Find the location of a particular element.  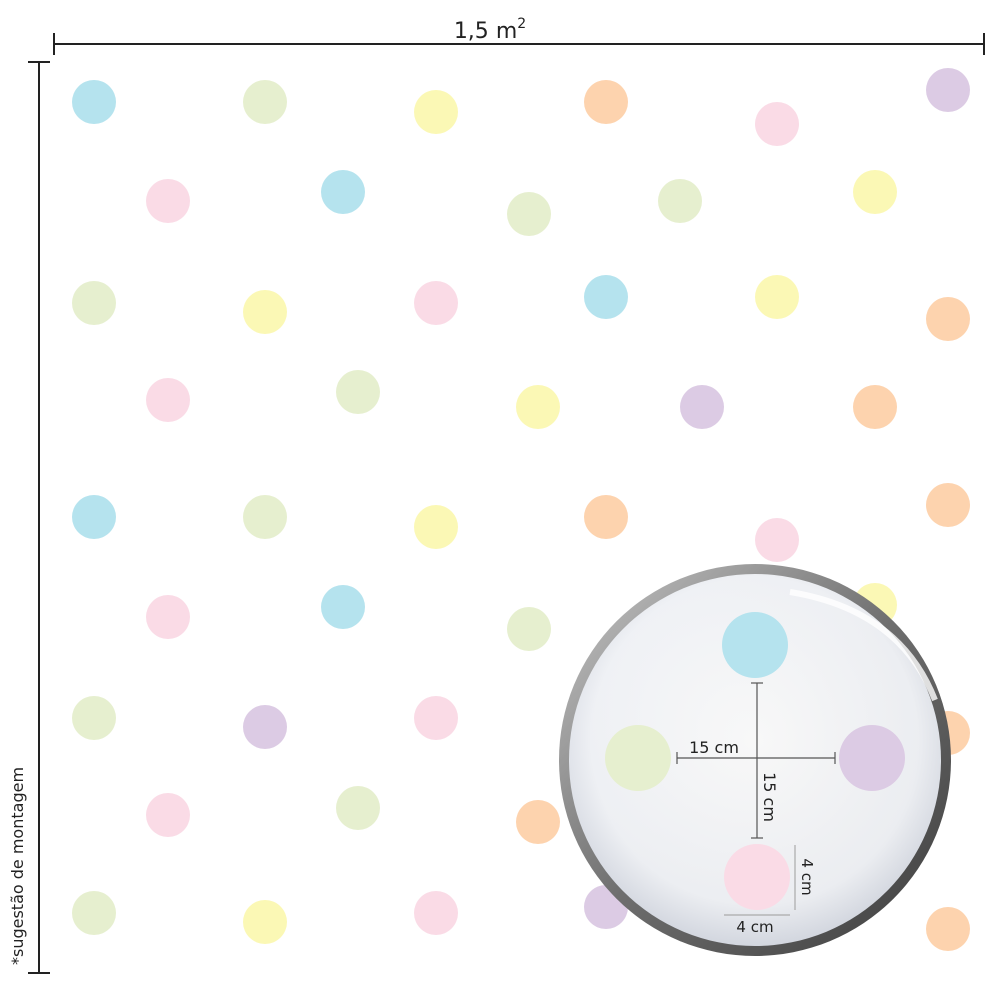

dot-height-label: 4 cm is located at coordinates (807, 876).